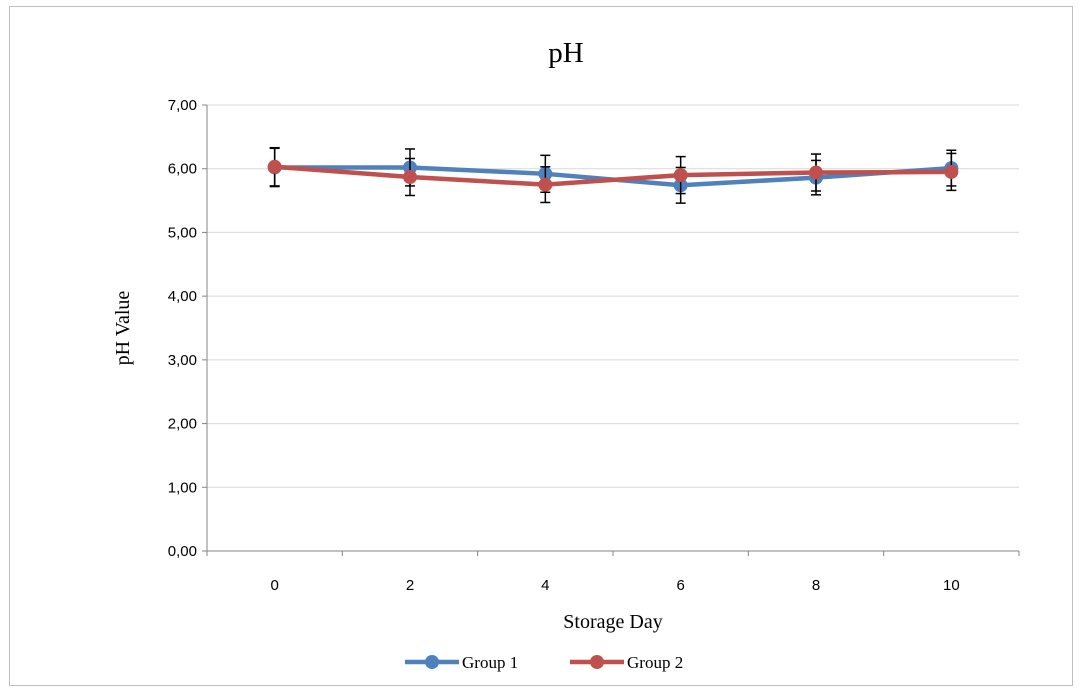 The height and width of the screenshot is (693, 1082). I want to click on chart-title: pH, so click(566, 53).